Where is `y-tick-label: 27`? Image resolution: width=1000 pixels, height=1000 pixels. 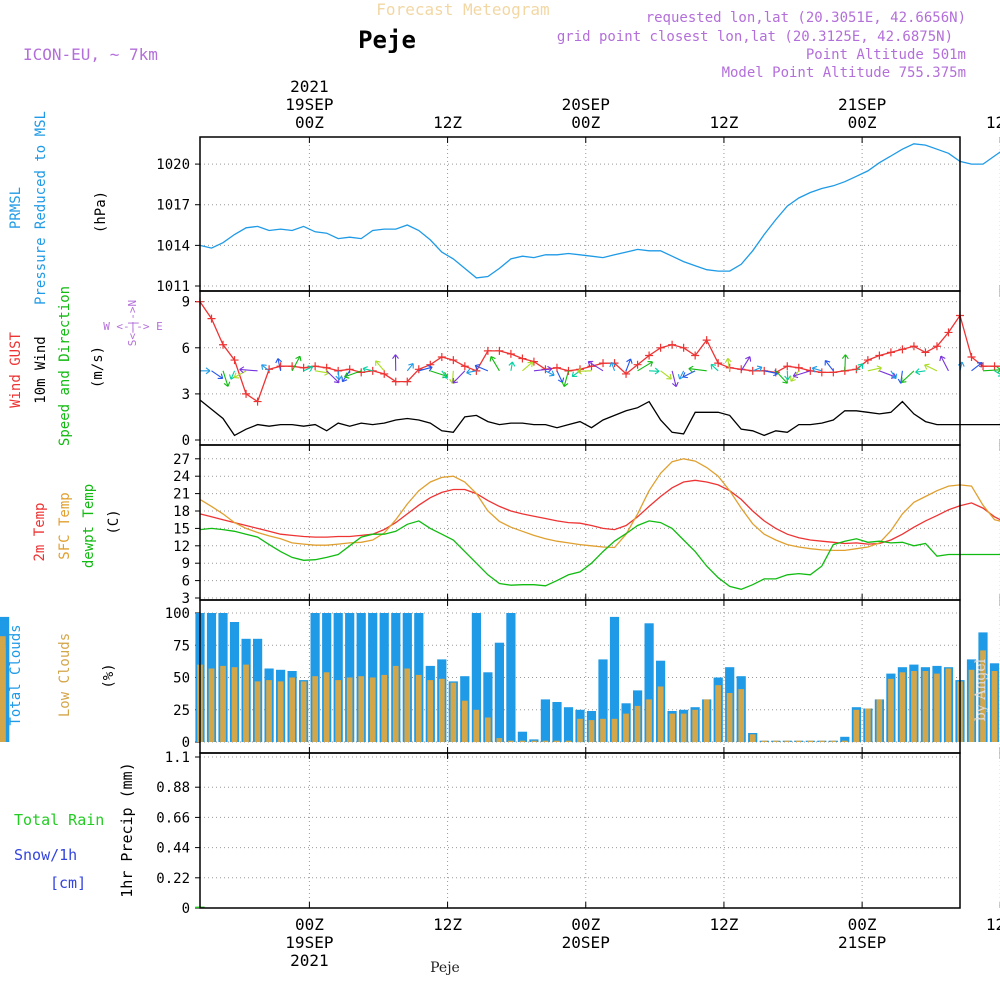
y-tick-label: 27 is located at coordinates (181, 460).